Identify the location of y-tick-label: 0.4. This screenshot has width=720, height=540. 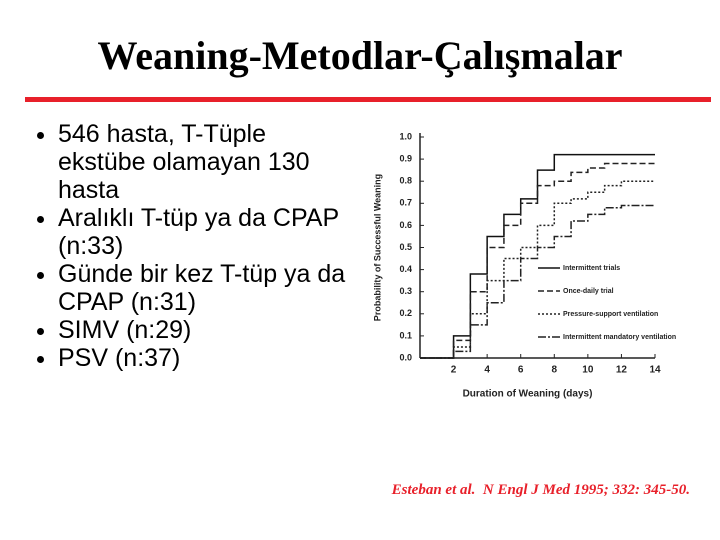
(405, 269).